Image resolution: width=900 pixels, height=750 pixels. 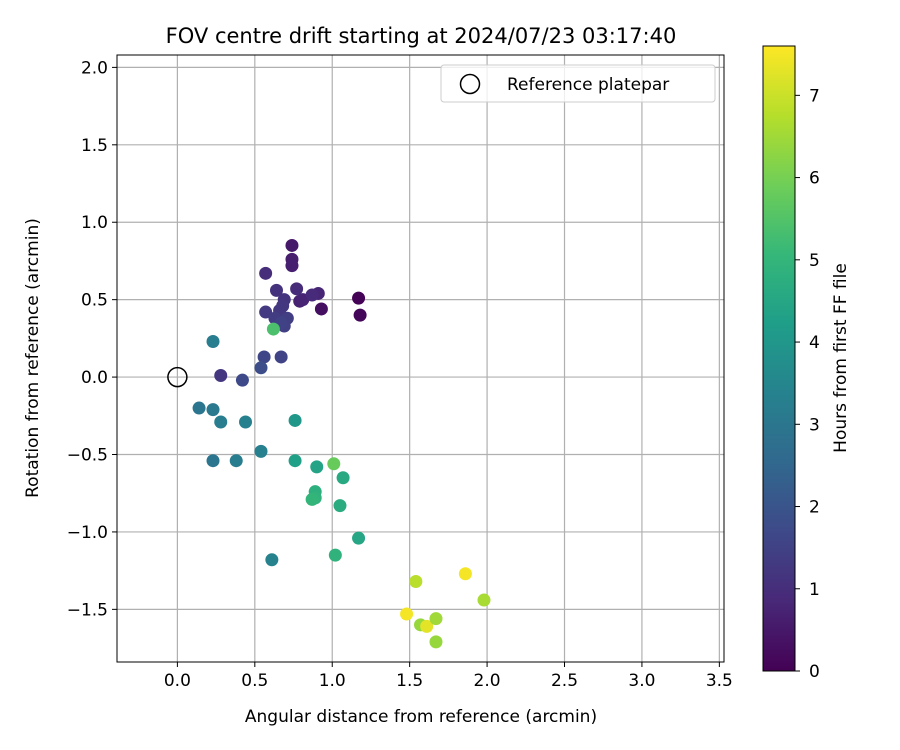 I want to click on y-tick-label: −1.5, so click(x=87, y=610).